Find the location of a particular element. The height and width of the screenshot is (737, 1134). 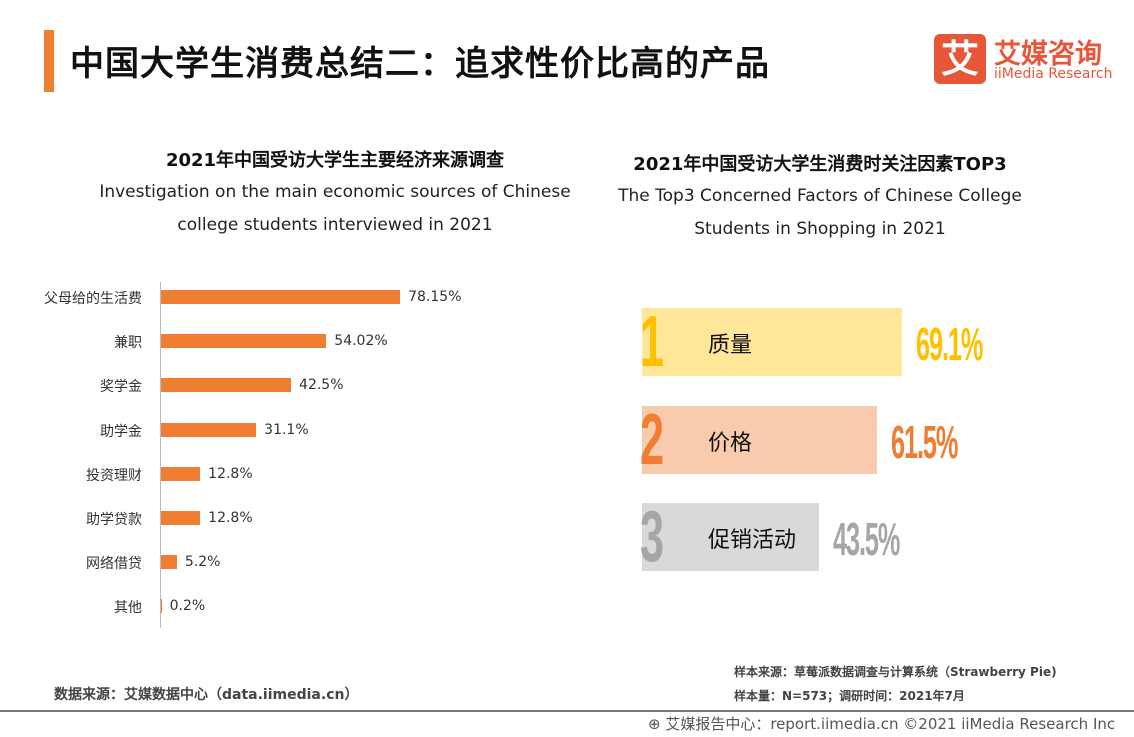

sample-source: 样本来源：草莓派数据调查与计算系统（Strawberry Pie) is located at coordinates (895, 672).